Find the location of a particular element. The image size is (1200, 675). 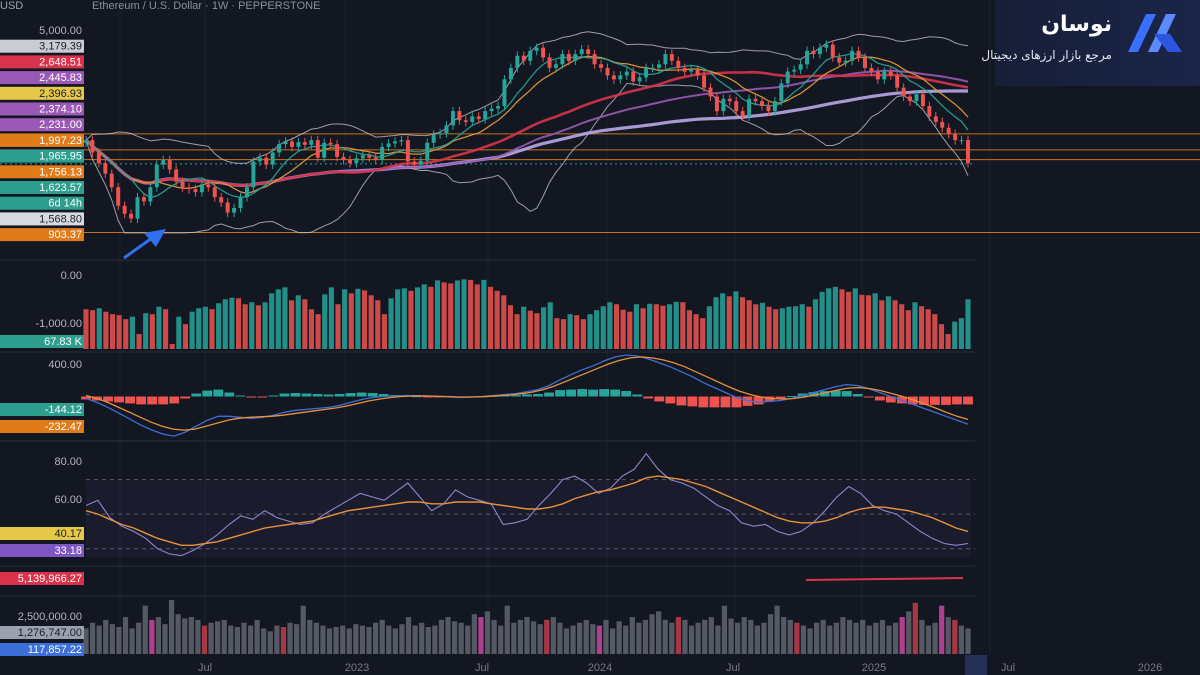

ma-red-line is located at coordinates (527, 128).